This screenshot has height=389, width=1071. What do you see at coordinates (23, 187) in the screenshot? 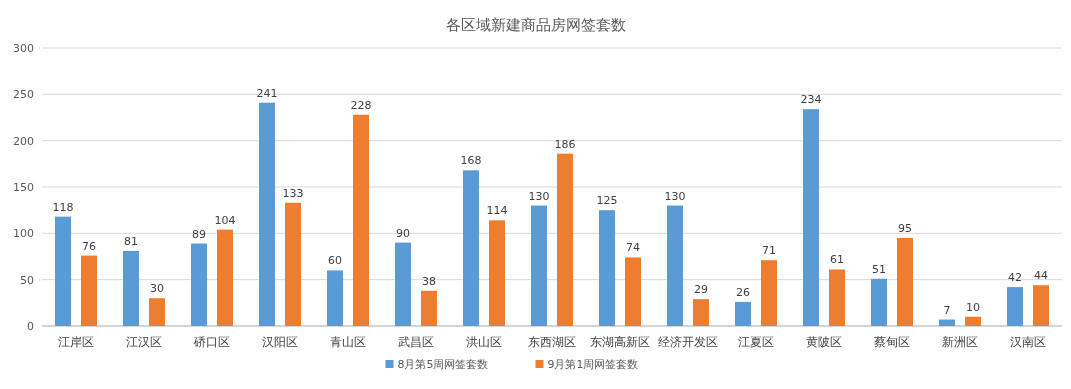
I see `y-tick-label: 150` at bounding box center [23, 187].